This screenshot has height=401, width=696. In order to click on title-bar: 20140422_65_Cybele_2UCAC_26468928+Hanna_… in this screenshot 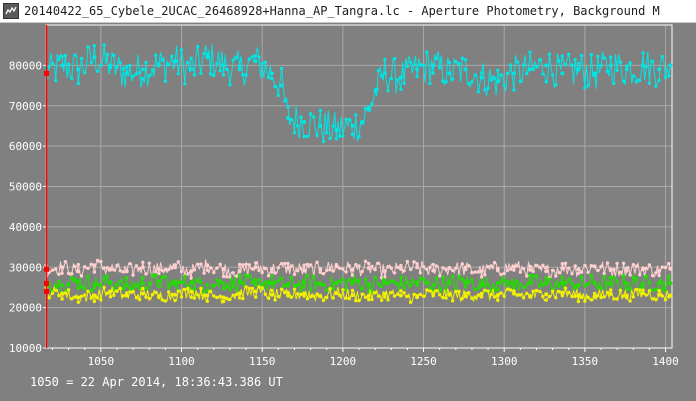, I will do `click(348, 11)`.